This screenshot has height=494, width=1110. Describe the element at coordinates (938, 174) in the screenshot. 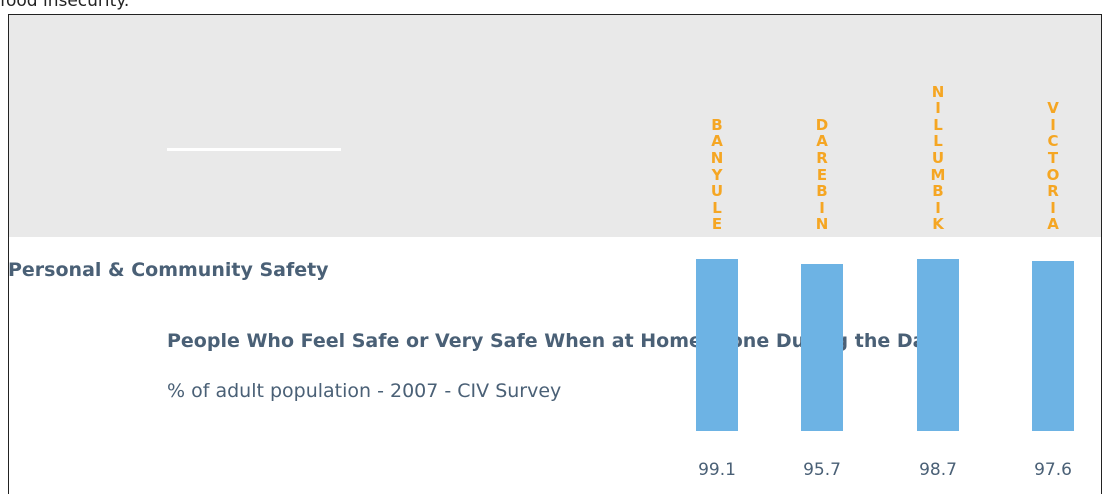

I see `column-header-letter: M` at that location.